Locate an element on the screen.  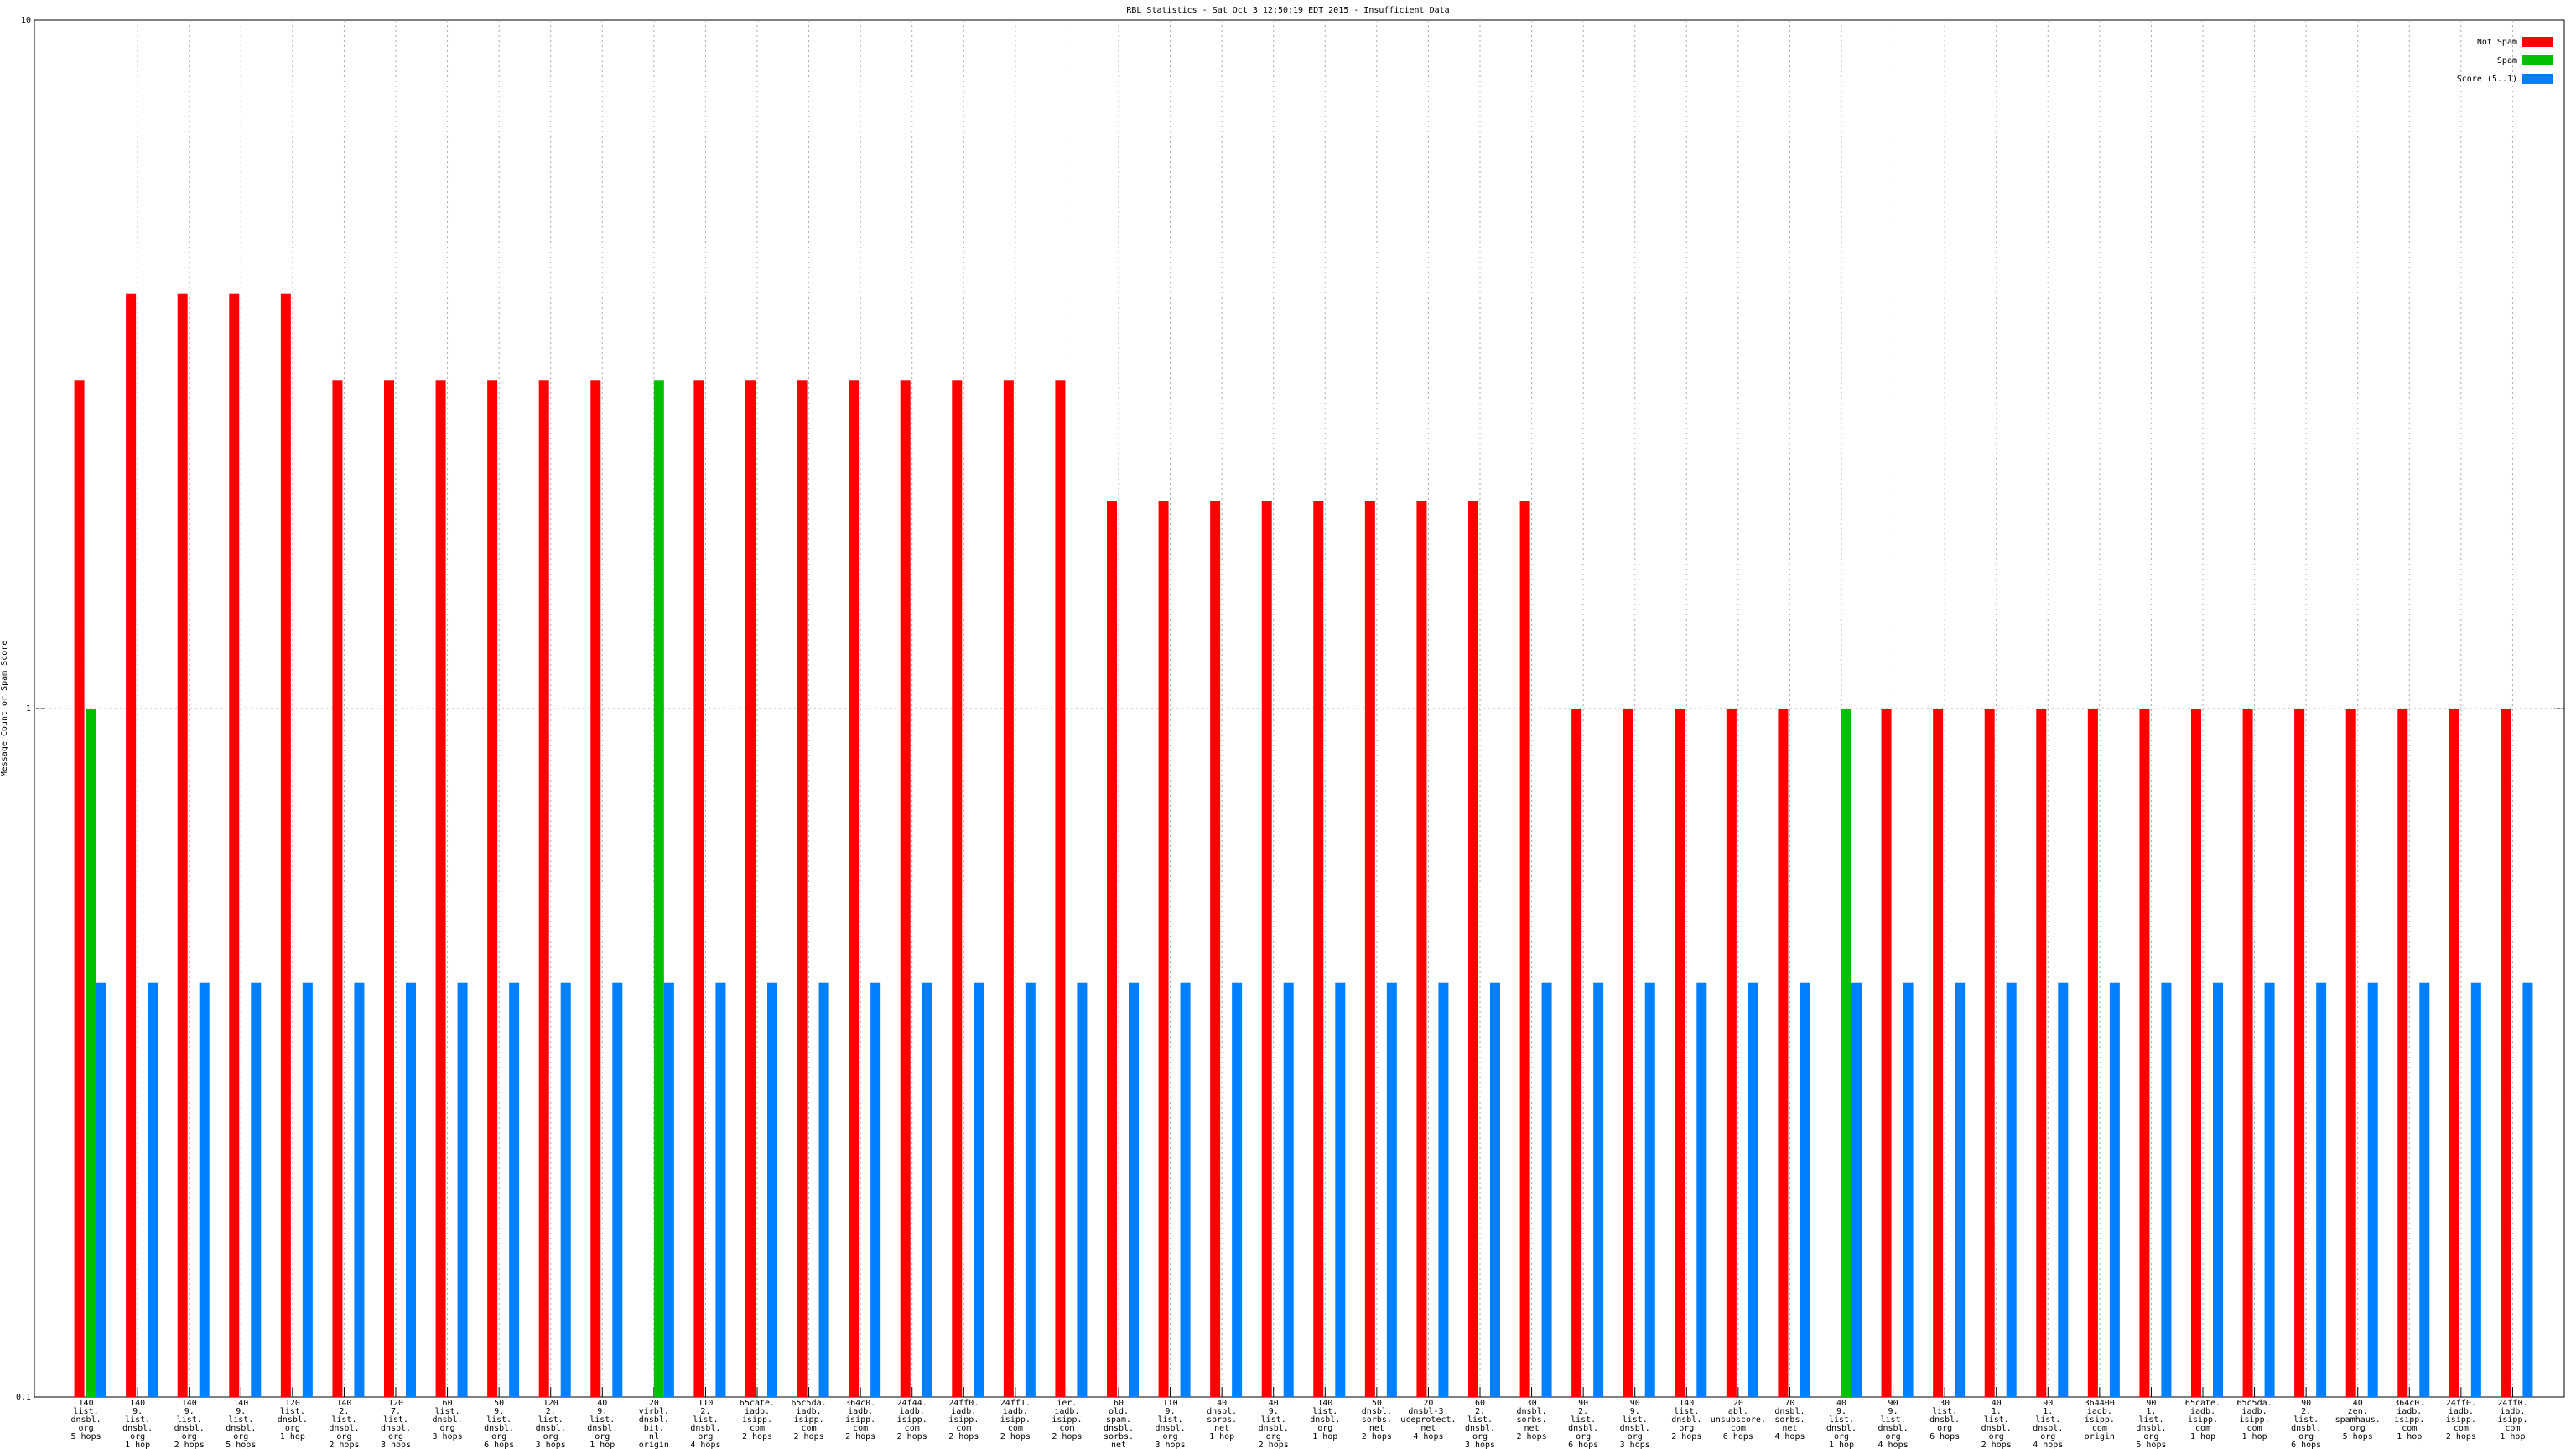
y-tick-label: 1 is located at coordinates (29, 709).